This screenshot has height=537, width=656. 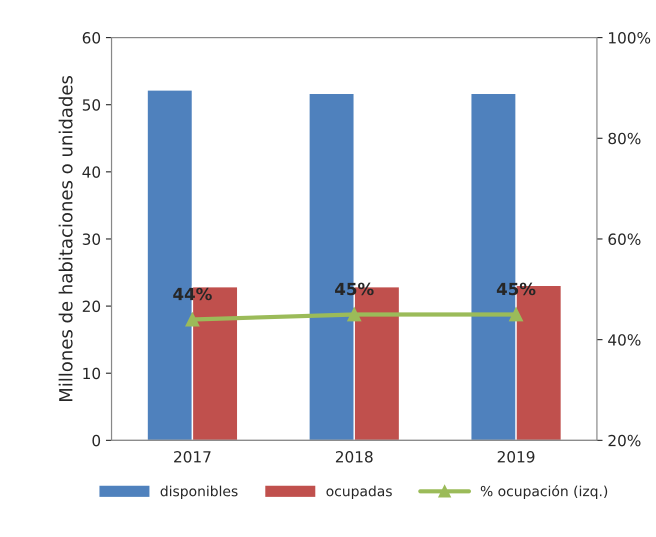 I want to click on legend-label: disponibles, so click(x=199, y=493).